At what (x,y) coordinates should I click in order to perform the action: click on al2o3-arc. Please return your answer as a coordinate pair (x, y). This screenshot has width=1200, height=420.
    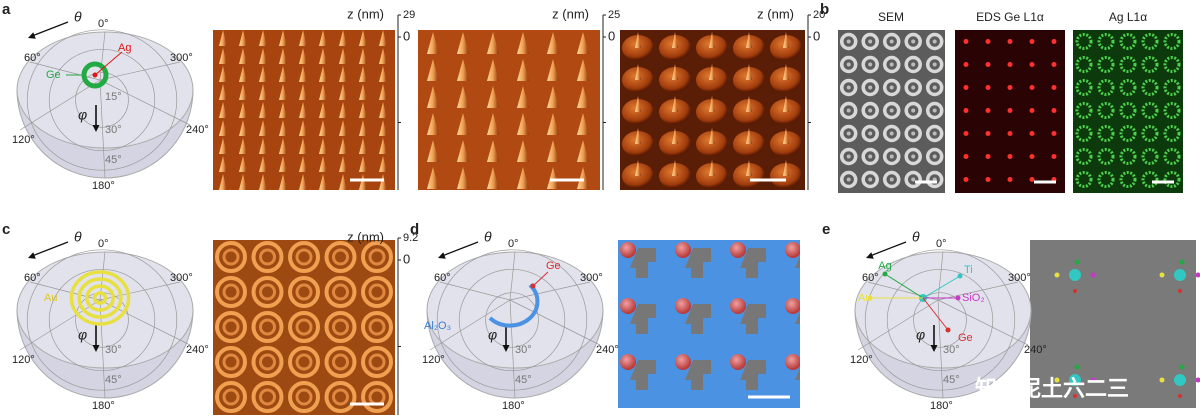
    Looking at the image, I should click on (514, 305).